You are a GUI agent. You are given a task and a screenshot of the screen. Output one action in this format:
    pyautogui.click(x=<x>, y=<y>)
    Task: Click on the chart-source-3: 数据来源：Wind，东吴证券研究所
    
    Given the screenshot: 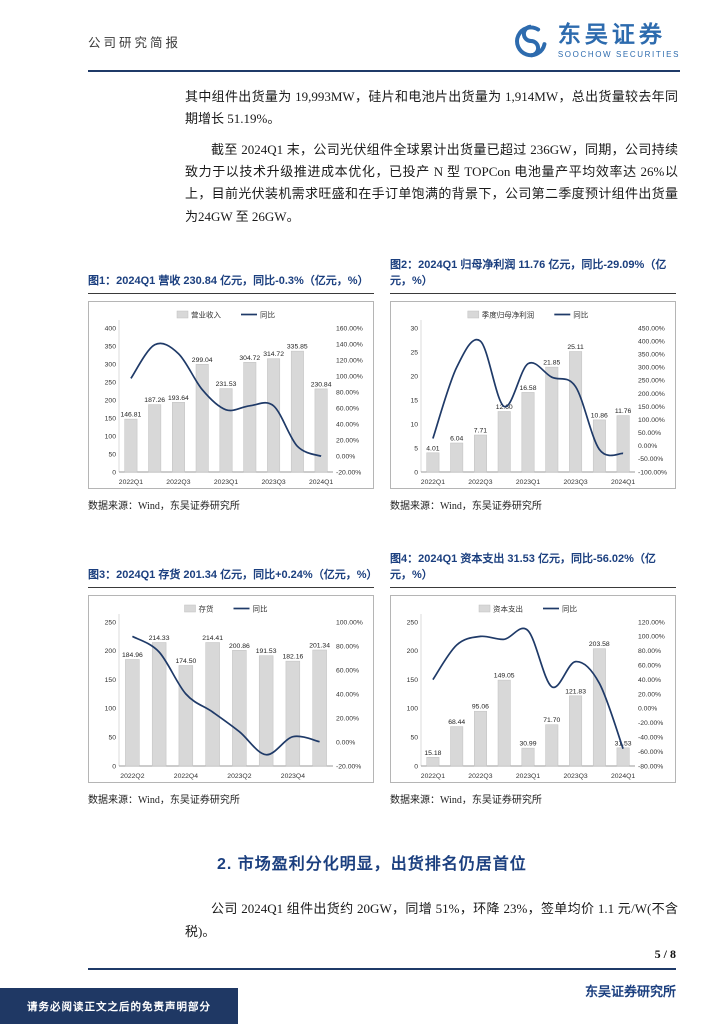 What is the action you would take?
    pyautogui.click(x=164, y=801)
    